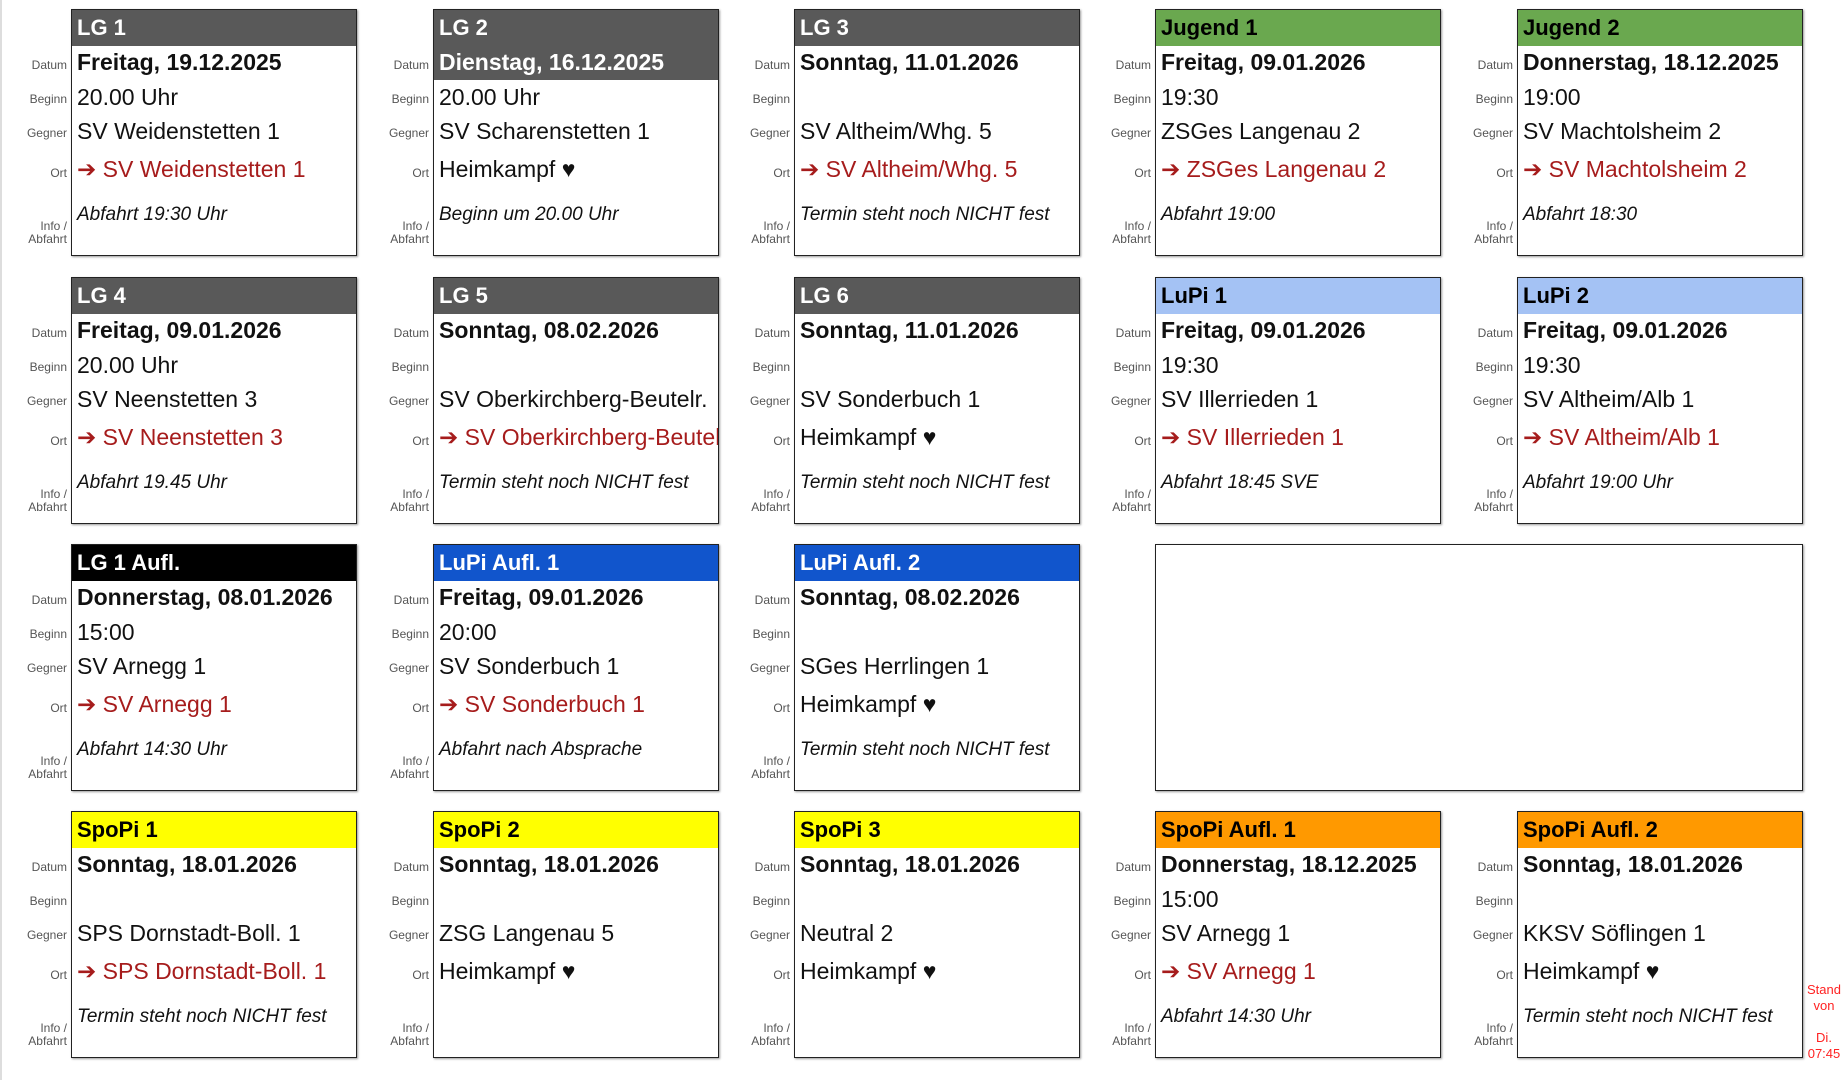  I want to click on team-name: LG 3, so click(937, 28).